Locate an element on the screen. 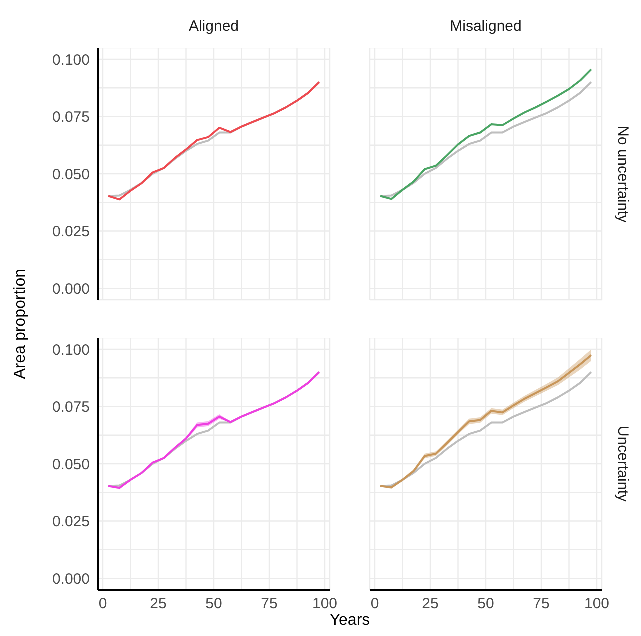 The width and height of the screenshot is (641, 636). chart-title: Aligned is located at coordinates (214, 26).